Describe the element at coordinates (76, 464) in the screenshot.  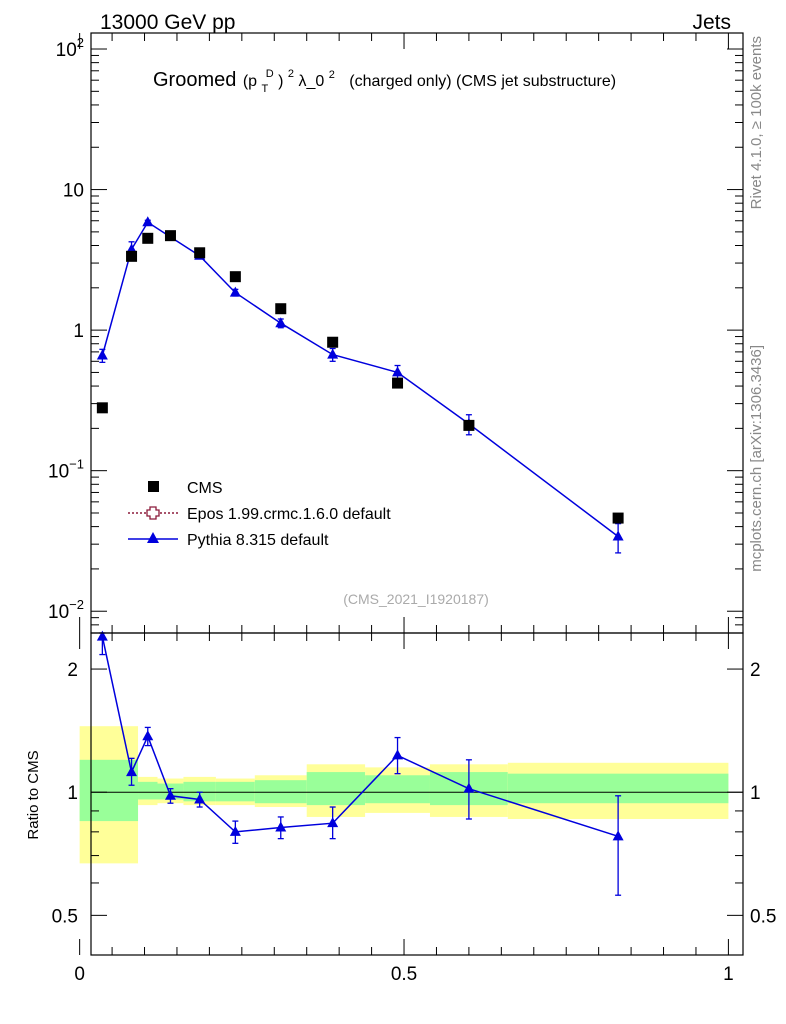
I see `tick-label-exponent: −1` at that location.